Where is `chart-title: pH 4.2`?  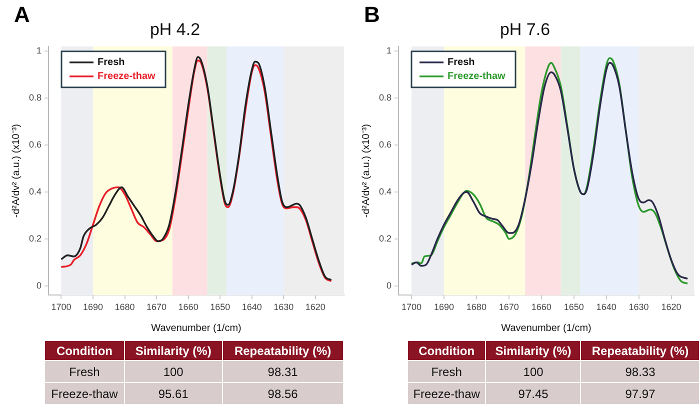 chart-title: pH 4.2 is located at coordinates (175, 29).